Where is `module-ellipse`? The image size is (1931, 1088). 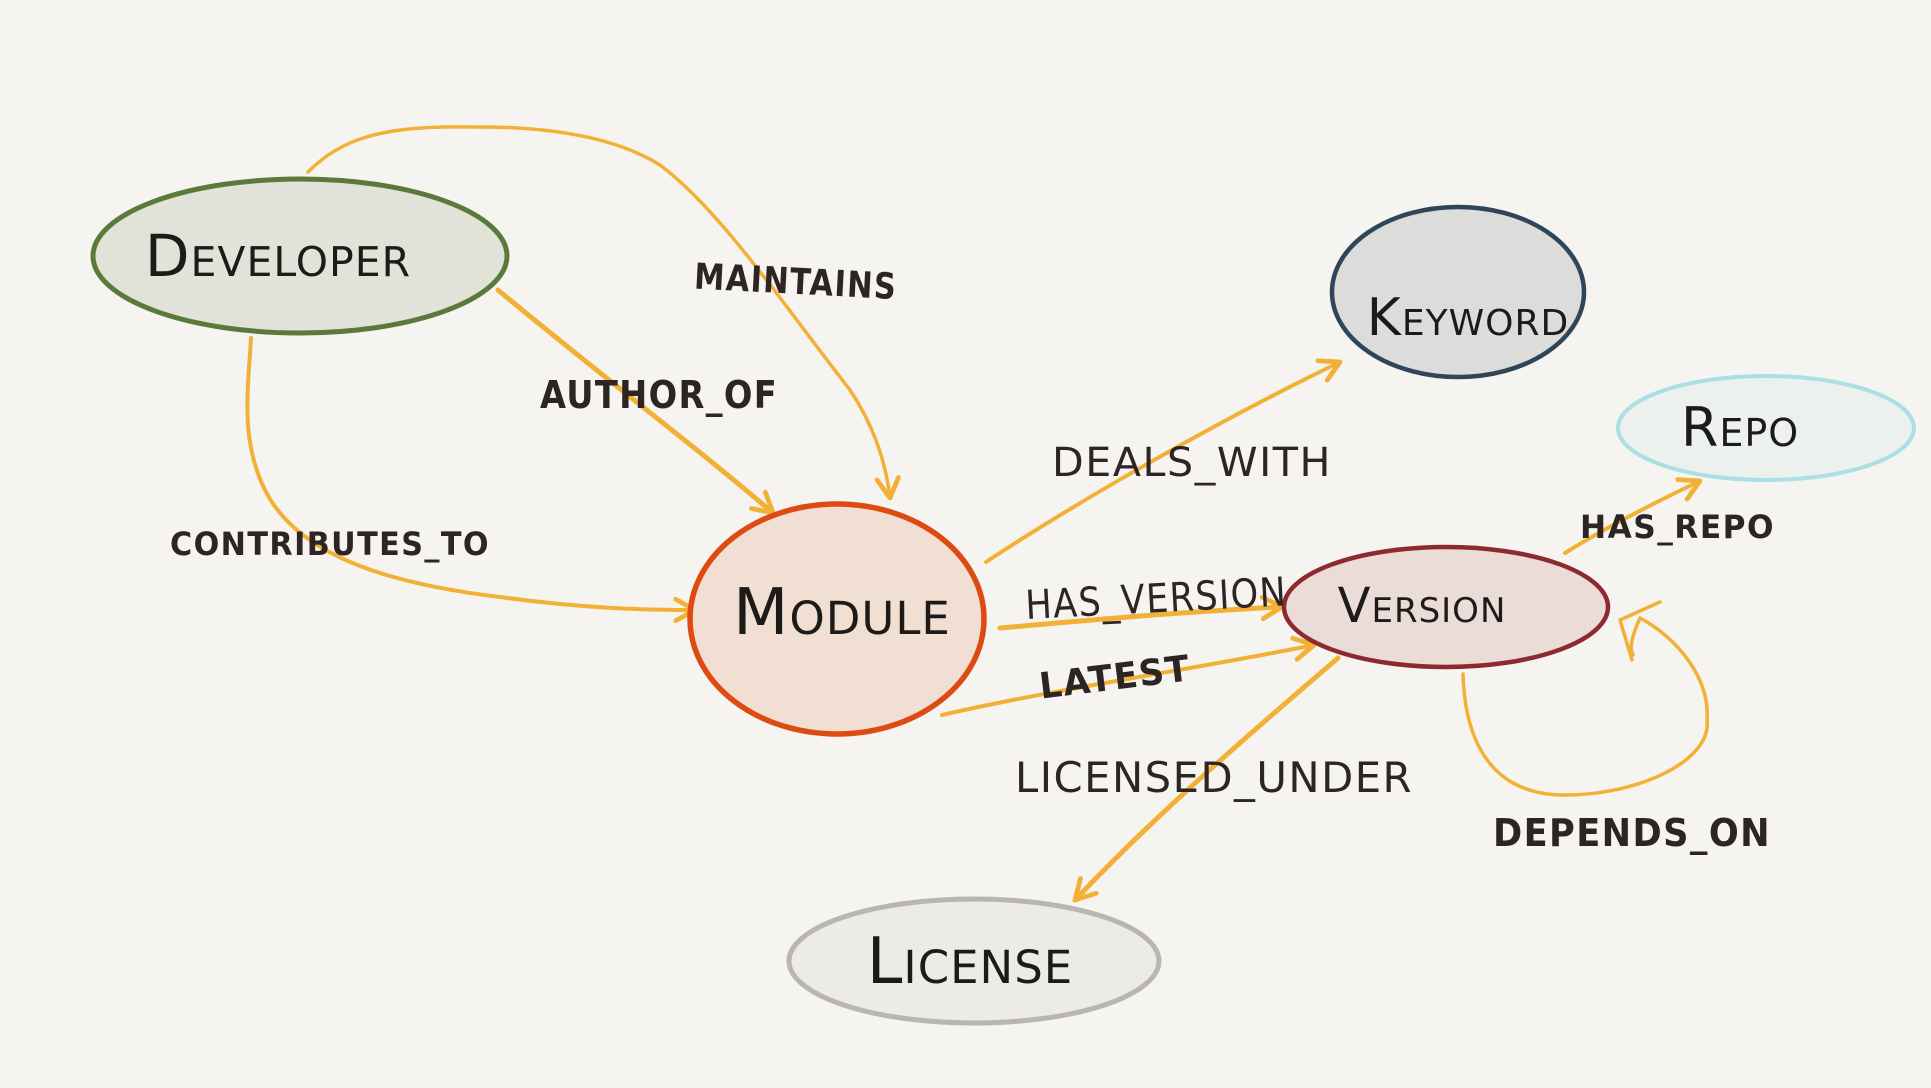 module-ellipse is located at coordinates (837, 619).